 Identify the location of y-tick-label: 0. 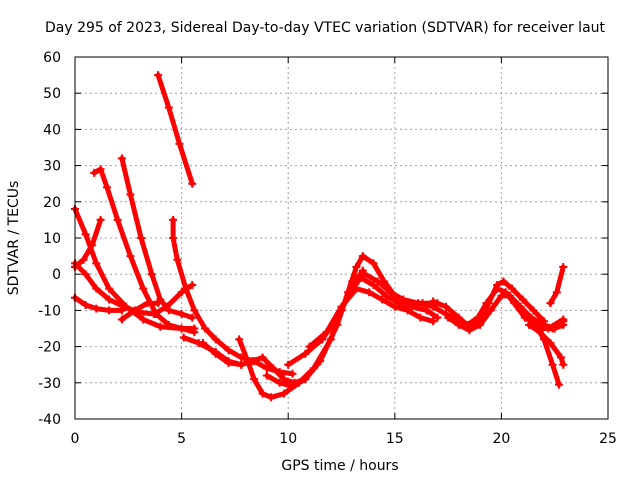
(56, 275).